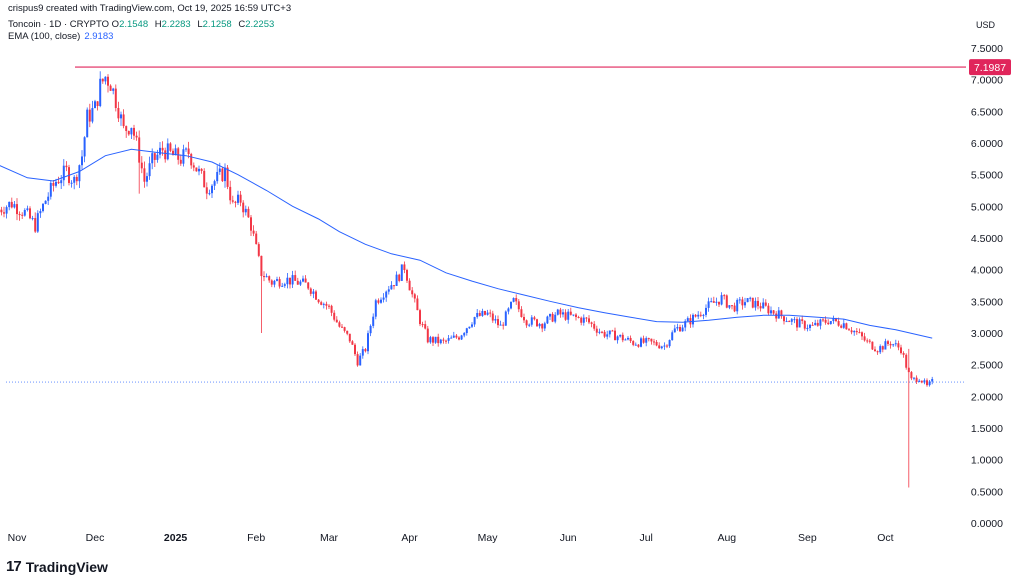 The image size is (1024, 584). I want to click on ohlc-value: 2.1258, so click(217, 24).